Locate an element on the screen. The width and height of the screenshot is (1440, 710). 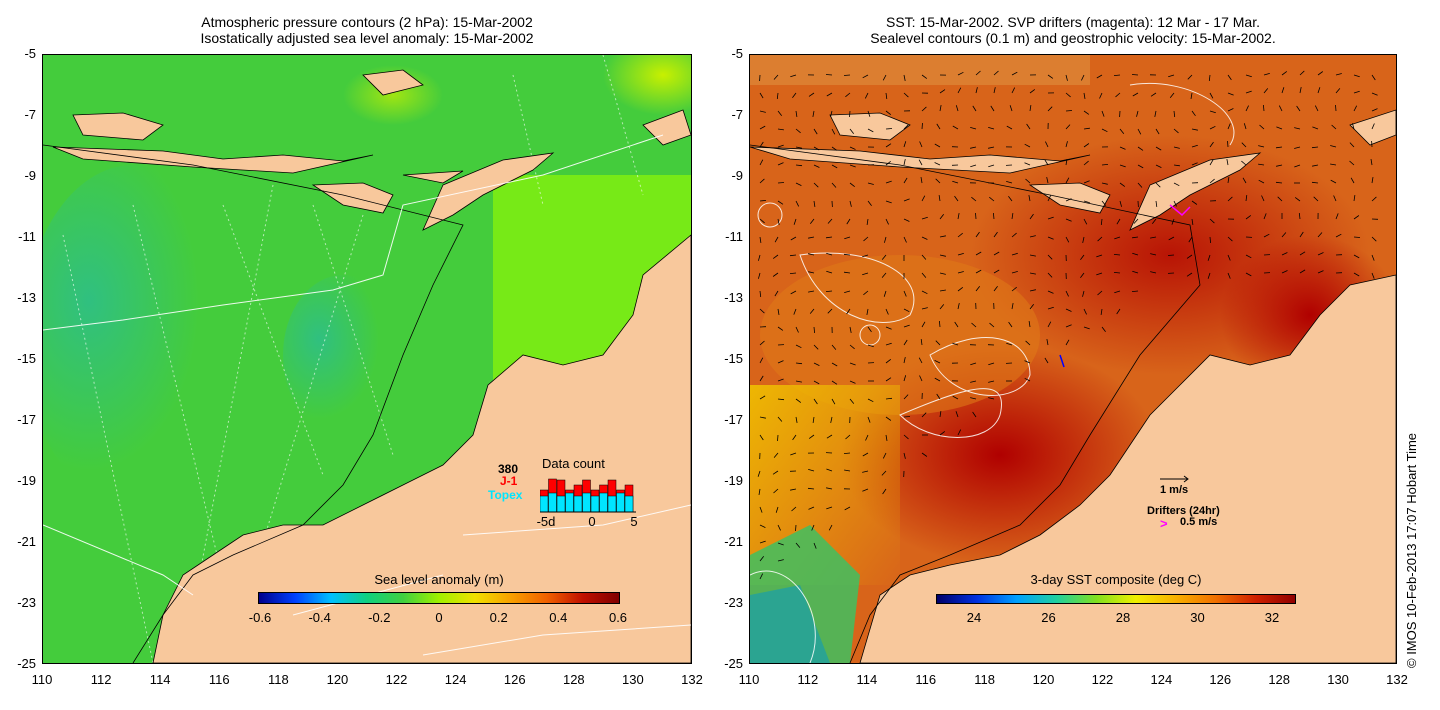
sst-colorbar-tick: 28 is located at coordinates (1123, 617).